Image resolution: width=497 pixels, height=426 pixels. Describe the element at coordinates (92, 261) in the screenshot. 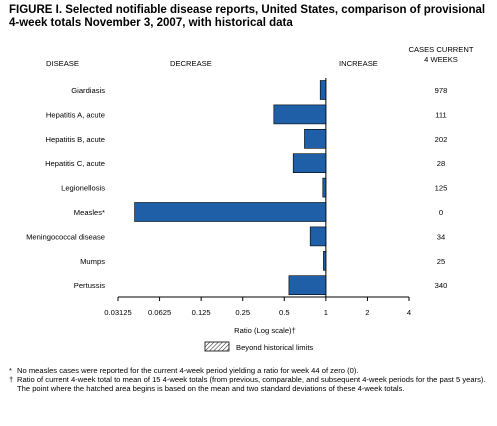

I see `category-label: Mumps` at that location.